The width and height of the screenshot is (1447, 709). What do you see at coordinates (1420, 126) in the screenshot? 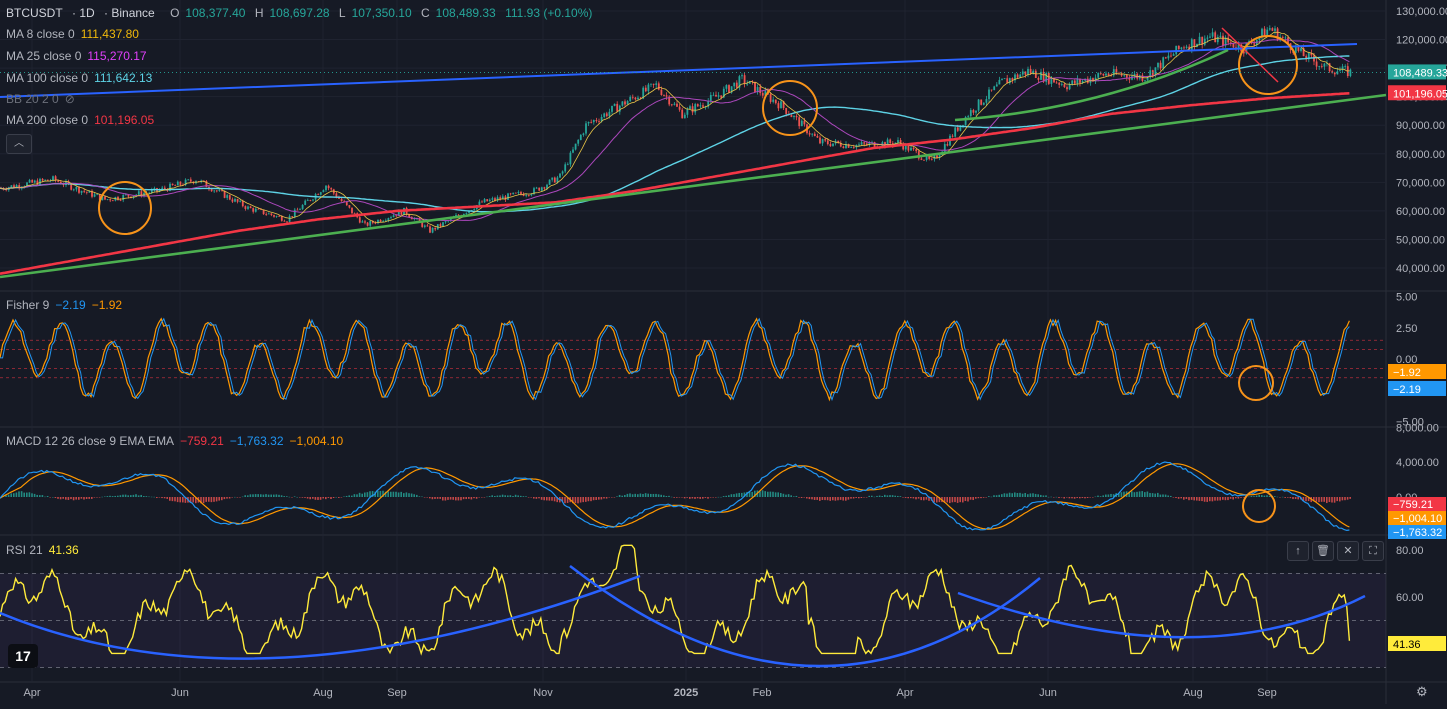
I see `price-axis-label: 90,000.00` at bounding box center [1420, 126].